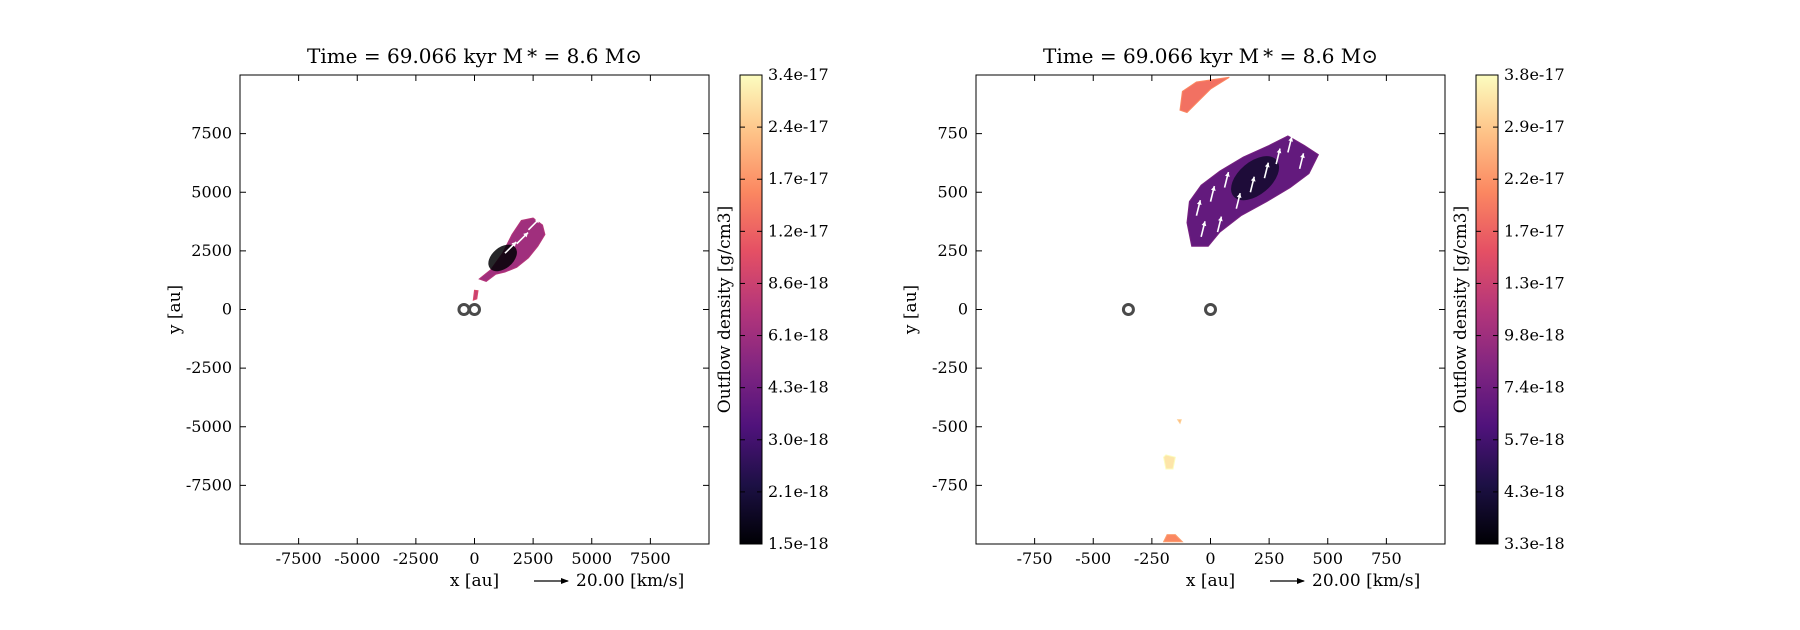  I want to click on y-tick-label: 750, so click(952, 133).